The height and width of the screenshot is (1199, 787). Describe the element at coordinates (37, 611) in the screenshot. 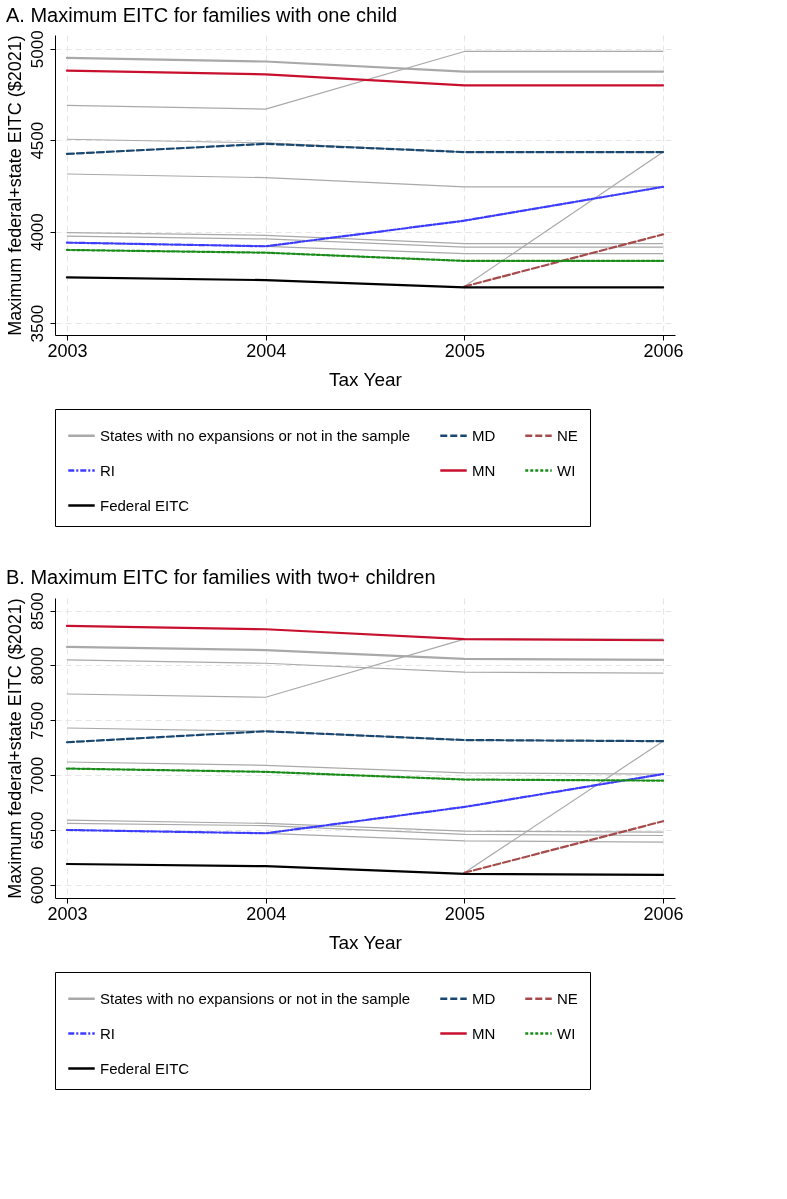

I see `y-tick-label: 8500` at that location.